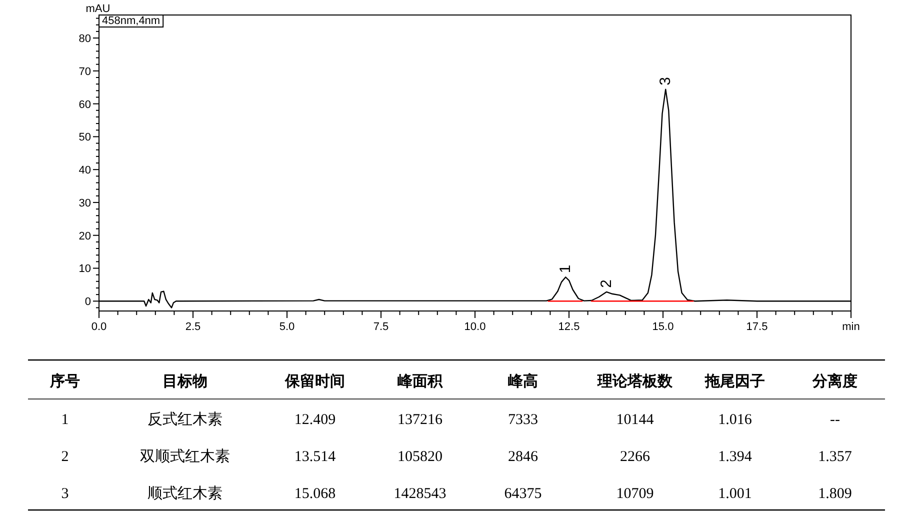  I want to click on text: 1, so click(65, 420).